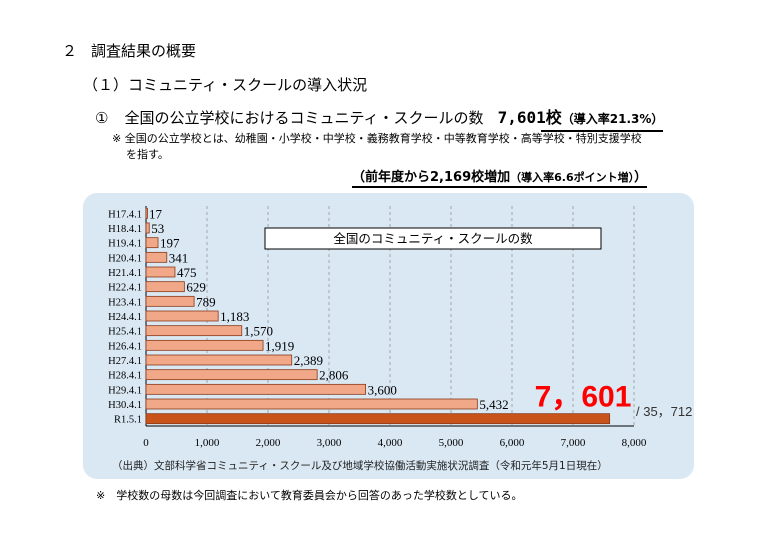 The image size is (780, 540). Describe the element at coordinates (144, 51) in the screenshot. I see `section-title: 調査結果の概要` at that location.